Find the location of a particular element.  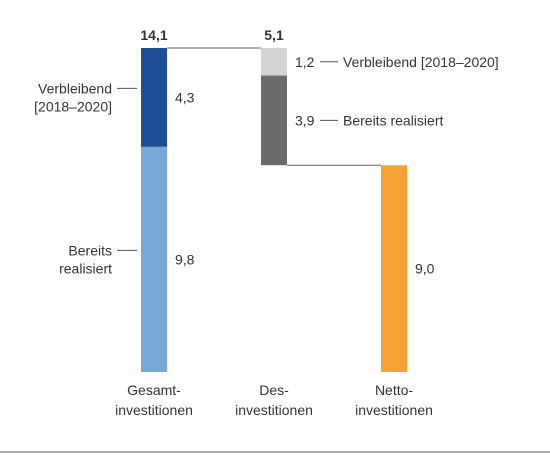

total-label: 5,1 is located at coordinates (274, 35).